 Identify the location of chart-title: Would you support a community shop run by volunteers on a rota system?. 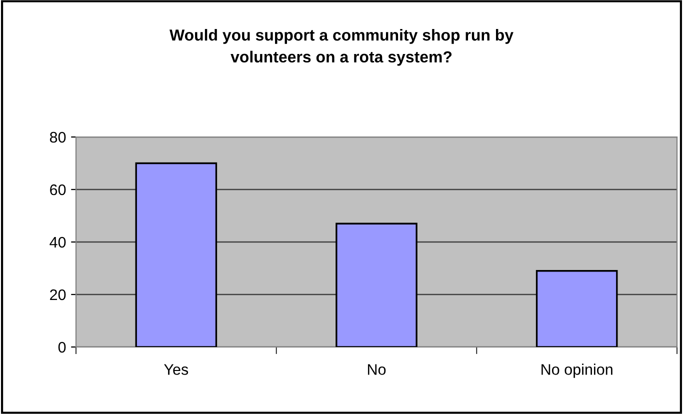
(342, 47).